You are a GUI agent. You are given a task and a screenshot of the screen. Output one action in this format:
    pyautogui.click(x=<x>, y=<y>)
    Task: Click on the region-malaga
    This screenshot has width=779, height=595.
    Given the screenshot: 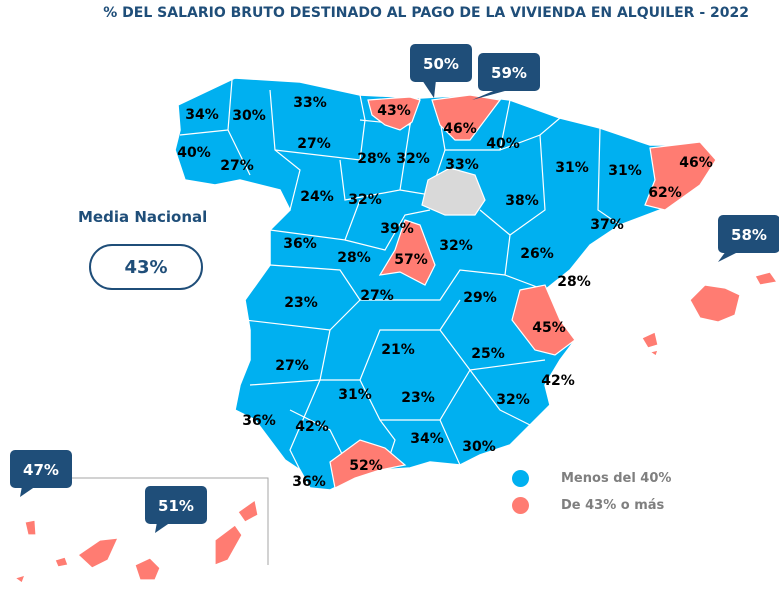 What is the action you would take?
    pyautogui.click(x=368, y=464)
    